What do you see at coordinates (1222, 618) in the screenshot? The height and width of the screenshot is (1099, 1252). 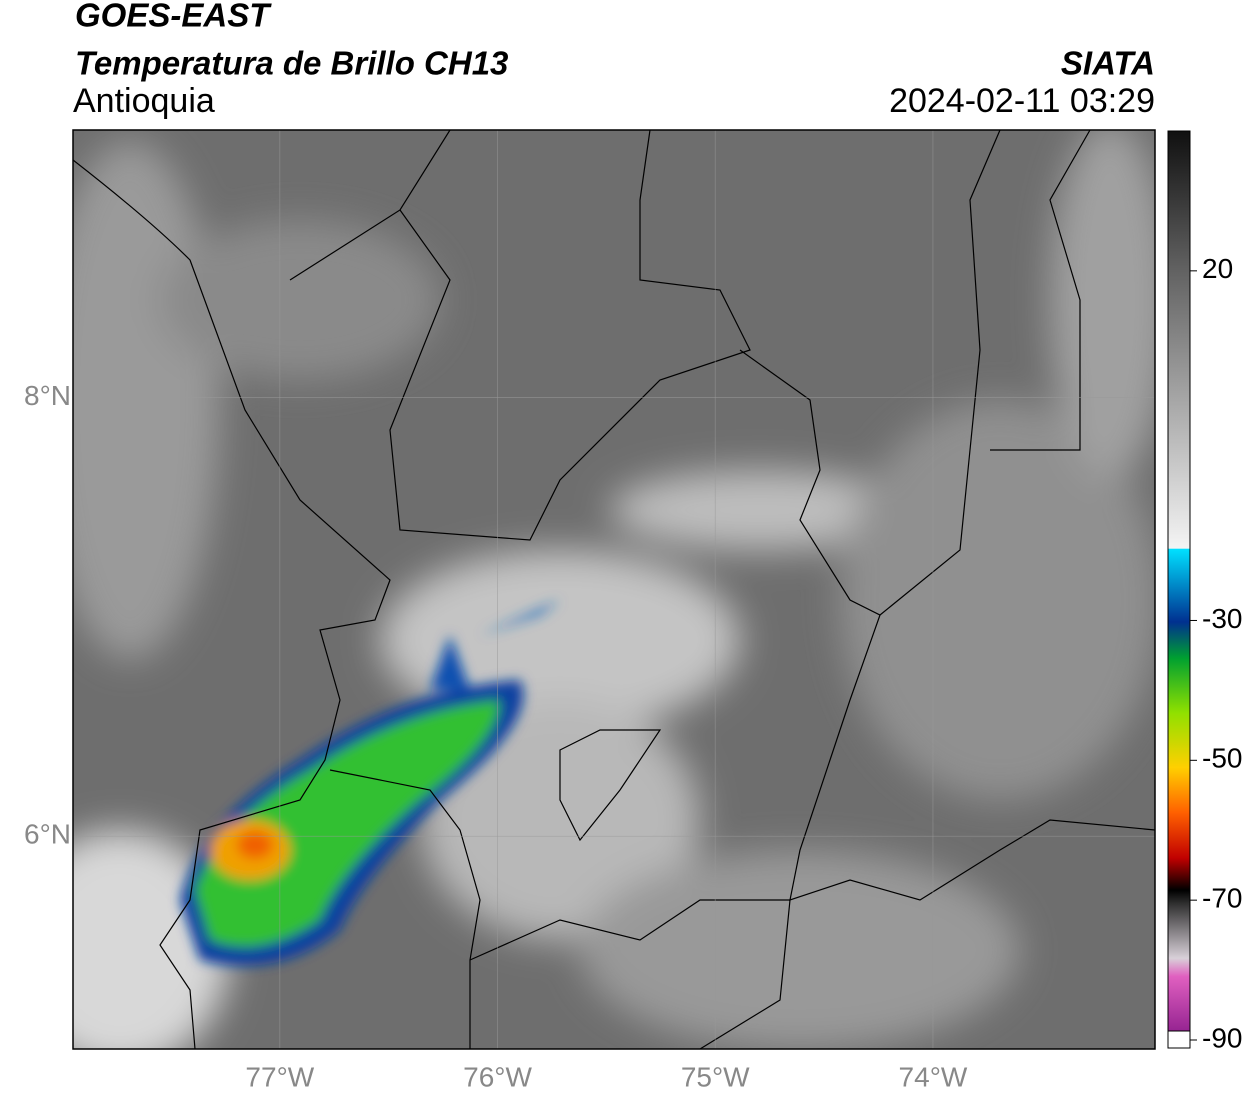 I see `colorbar-tick-label: -30` at bounding box center [1222, 618].